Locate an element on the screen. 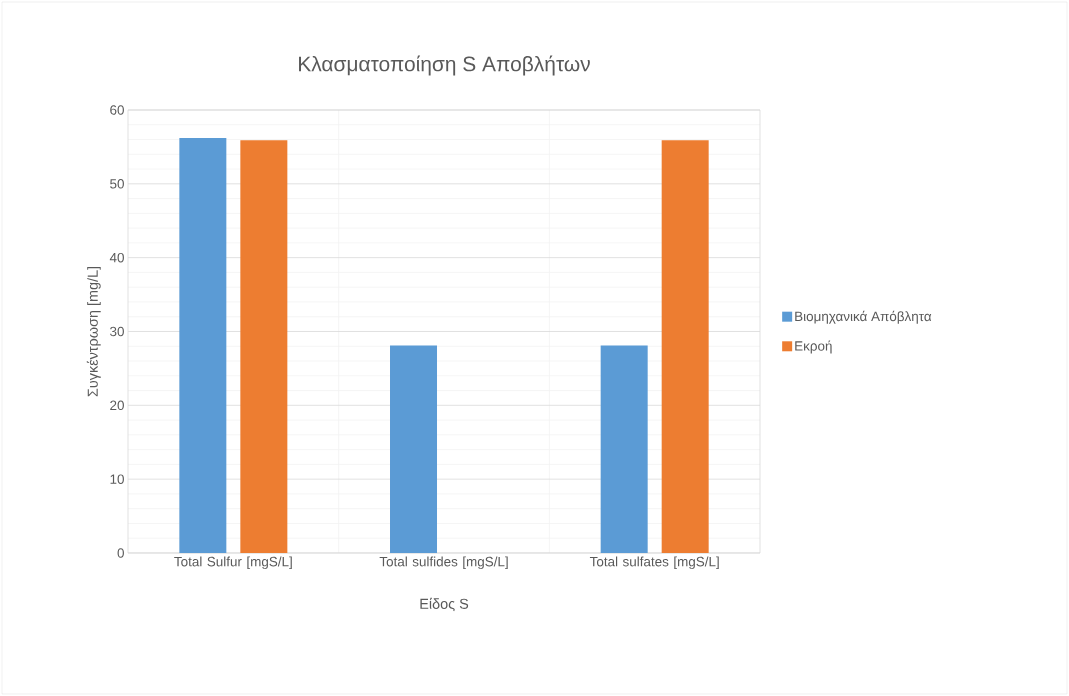 The image size is (1069, 696). y-tick-label: 30 is located at coordinates (117, 331).